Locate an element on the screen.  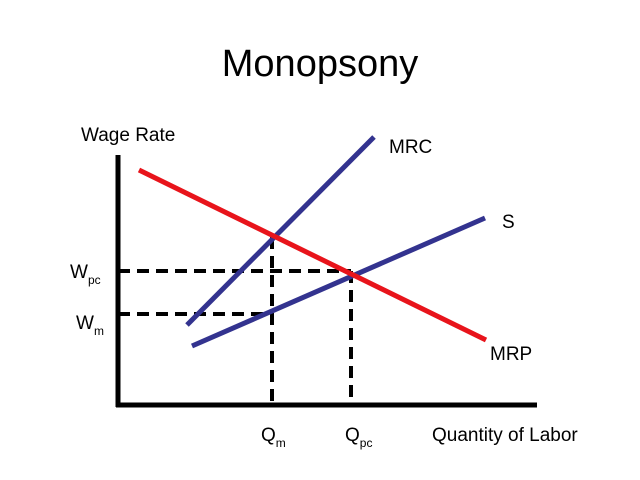
wm-marker-main: W is located at coordinates (85, 323).